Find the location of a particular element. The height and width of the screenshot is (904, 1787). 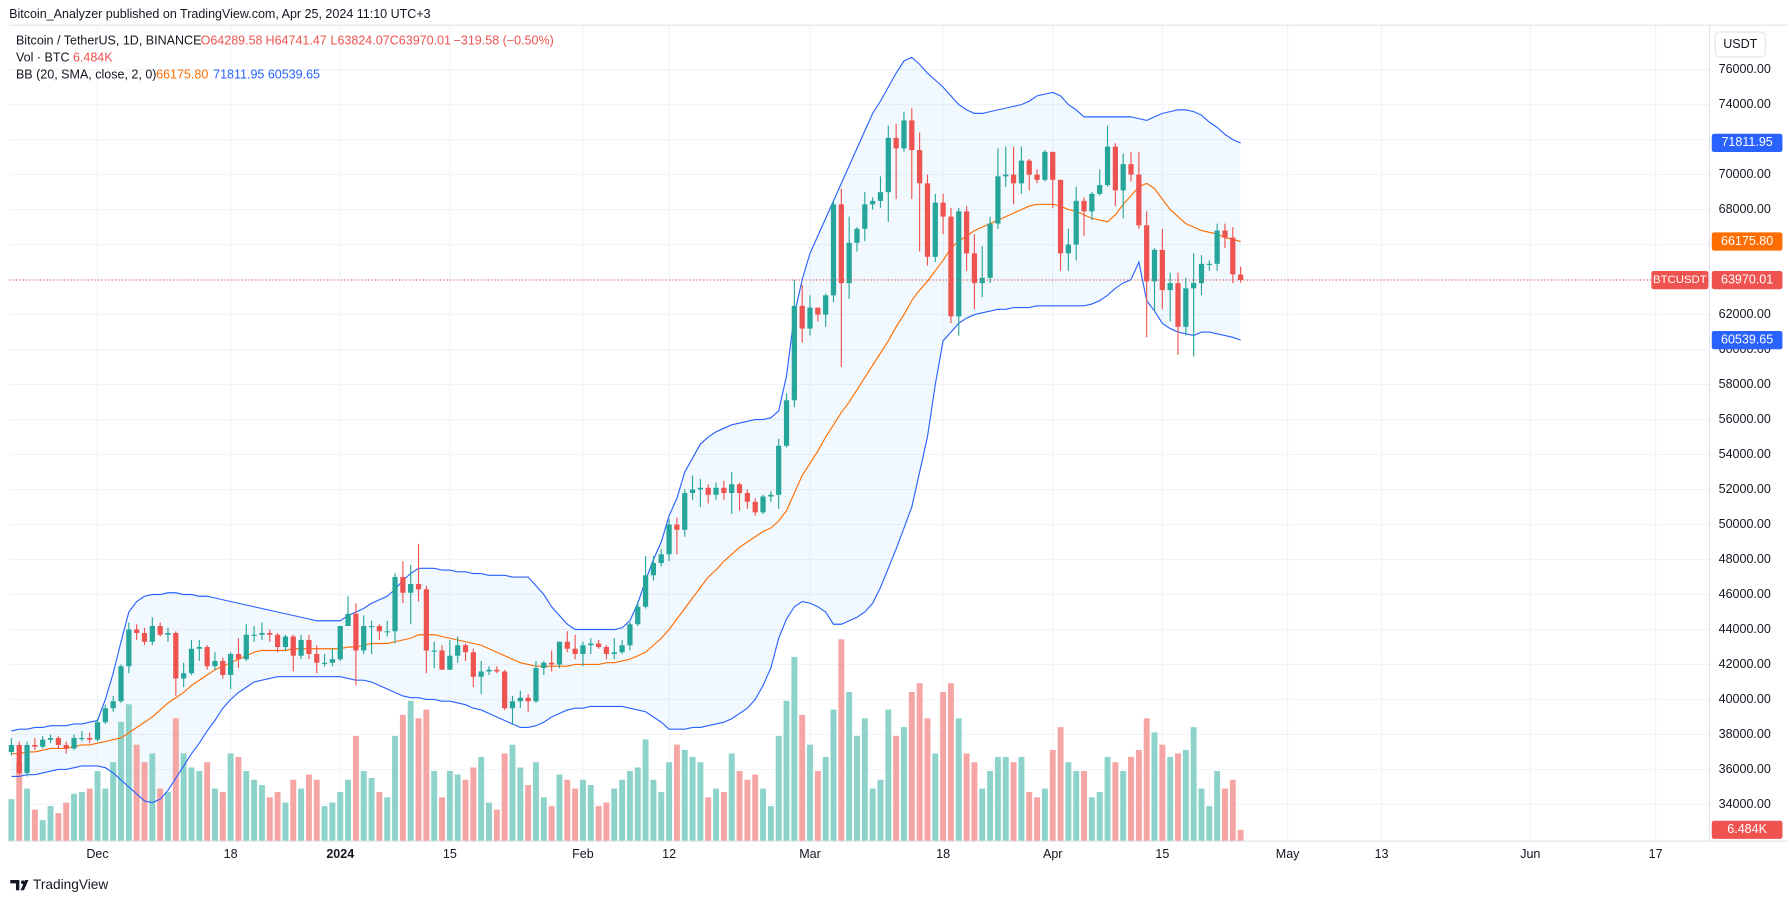

y-tick-label: 44000.00 is located at coordinates (1745, 629).